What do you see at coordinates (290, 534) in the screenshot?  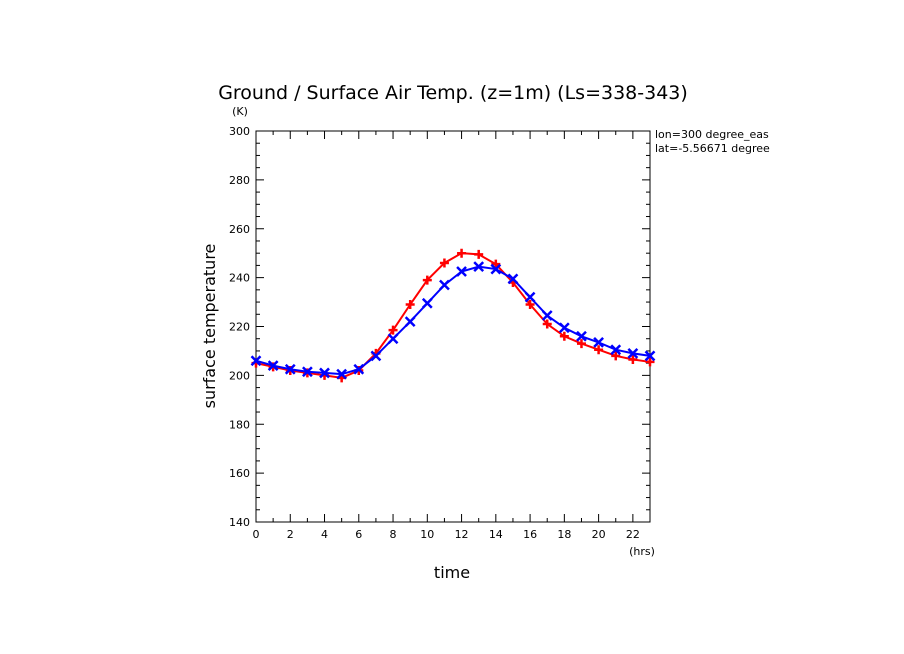 I see `x-tick-label: 2` at bounding box center [290, 534].